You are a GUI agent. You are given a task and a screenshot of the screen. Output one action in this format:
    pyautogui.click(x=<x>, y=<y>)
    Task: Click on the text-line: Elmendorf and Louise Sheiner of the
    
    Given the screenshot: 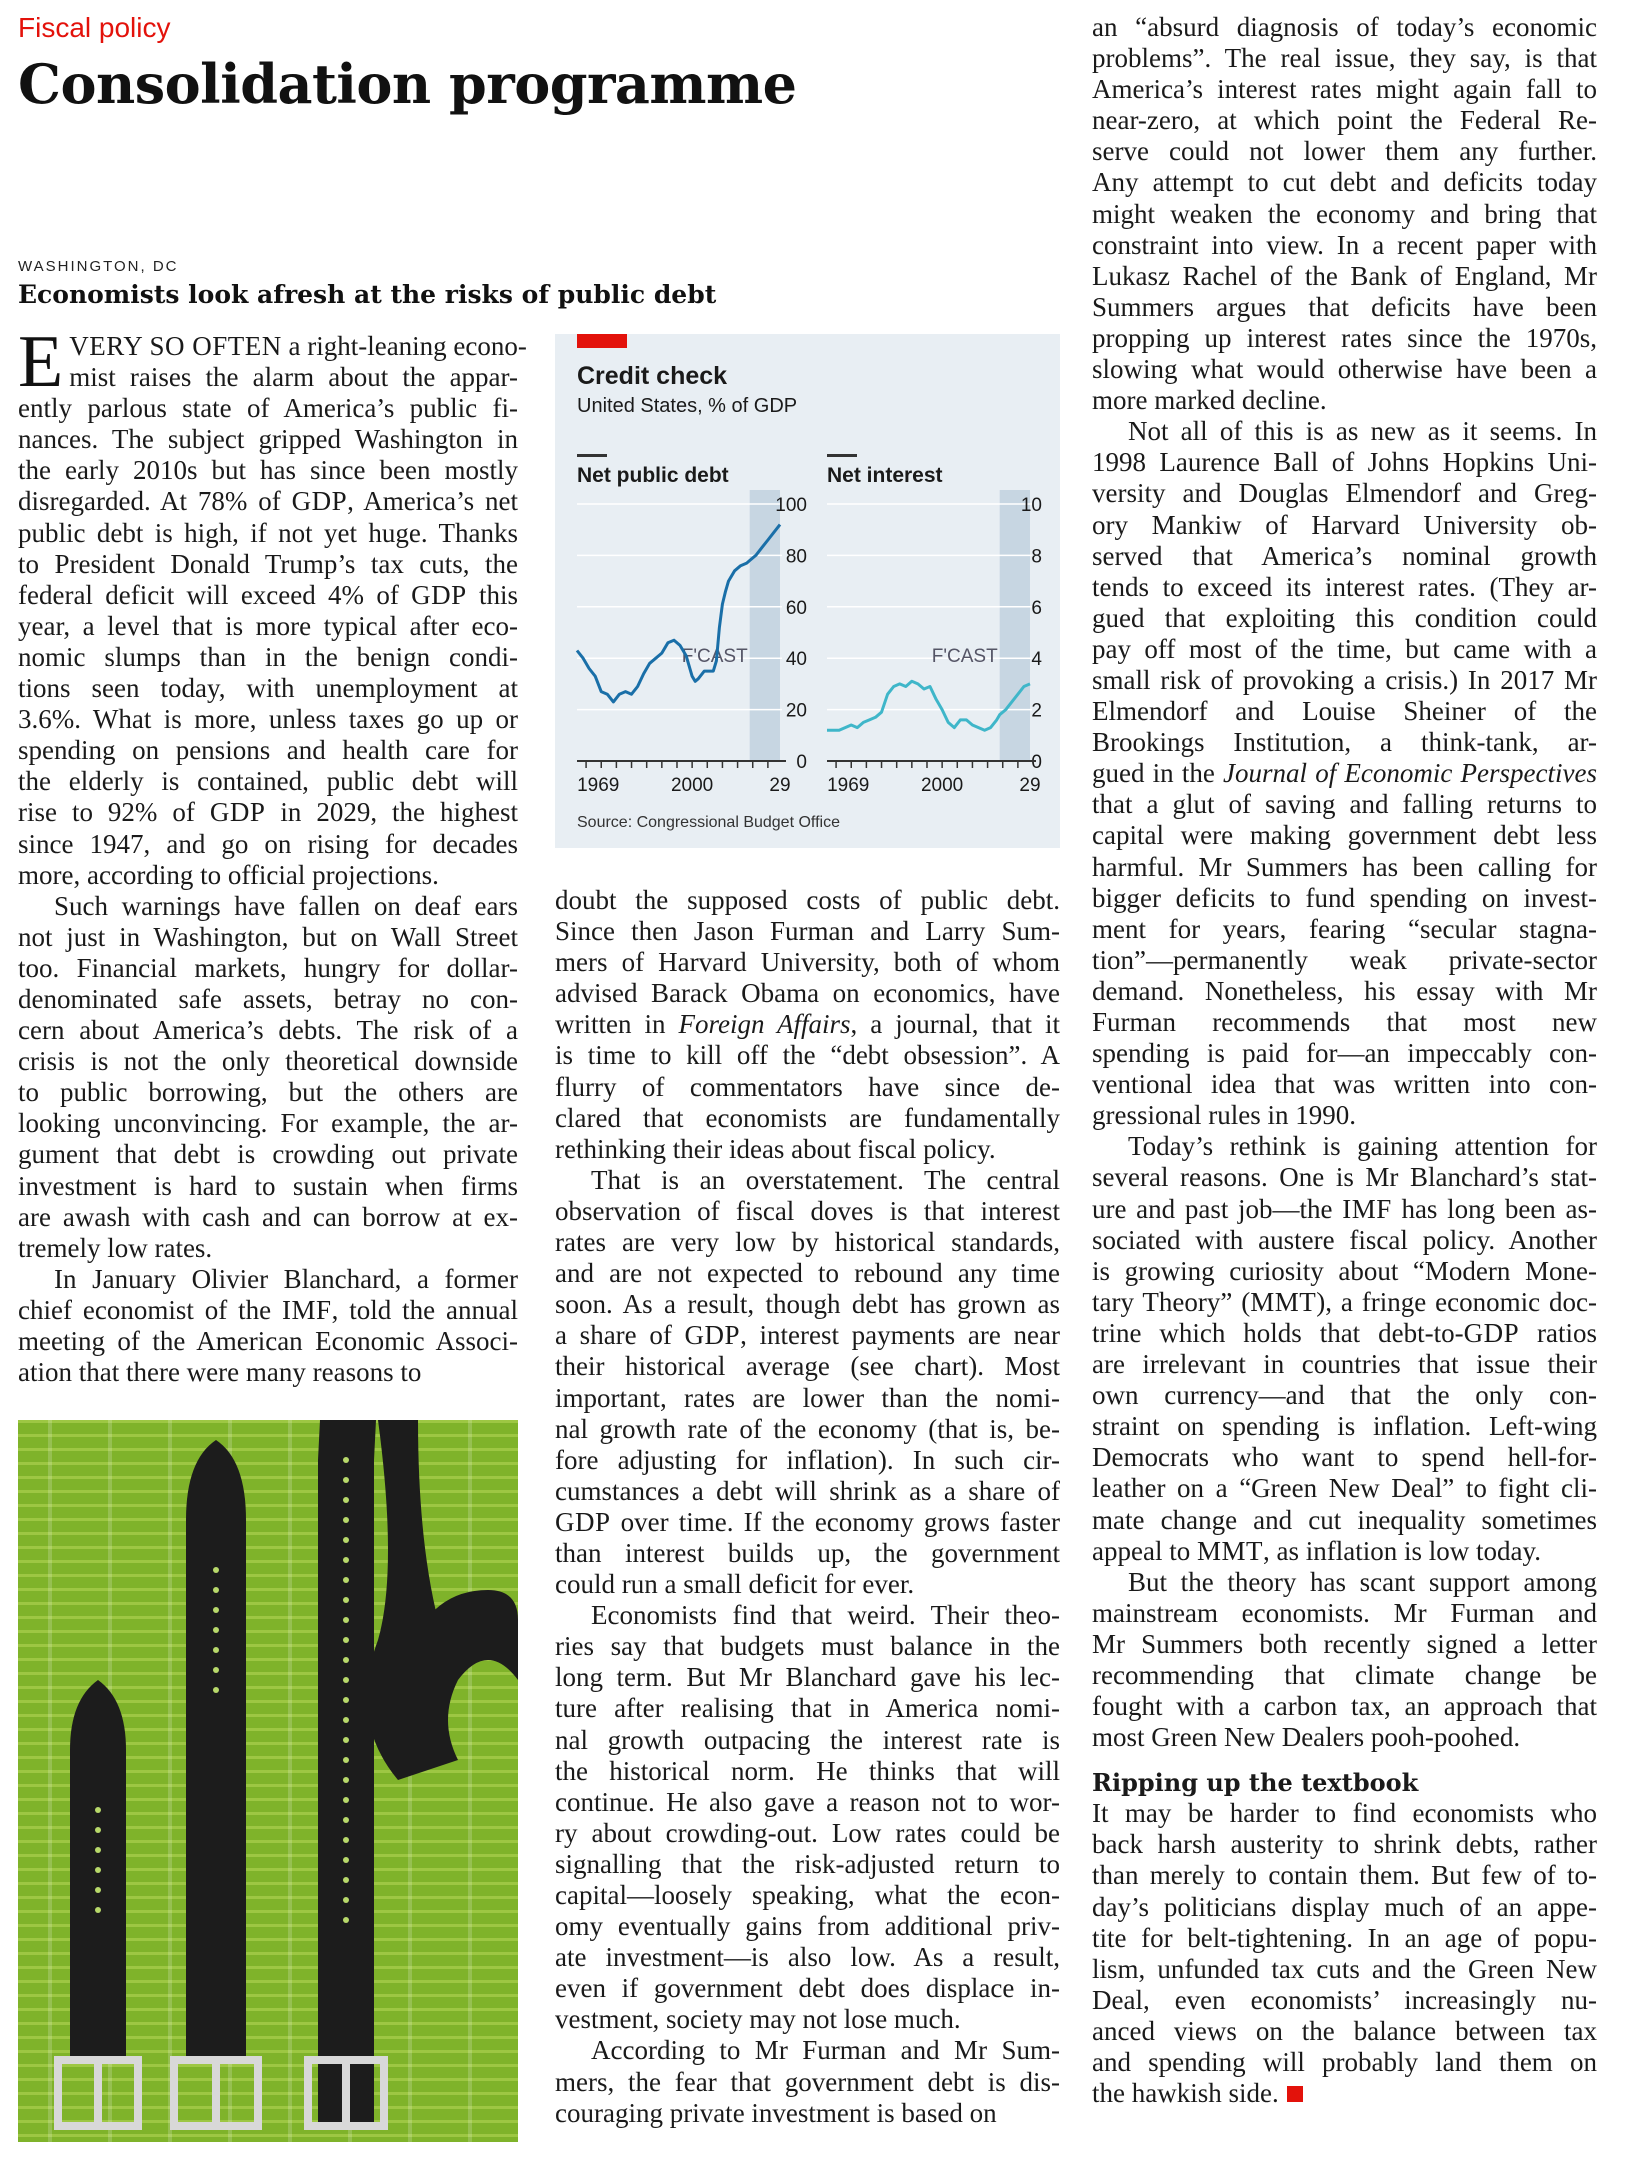 What is the action you would take?
    pyautogui.click(x=1344, y=711)
    